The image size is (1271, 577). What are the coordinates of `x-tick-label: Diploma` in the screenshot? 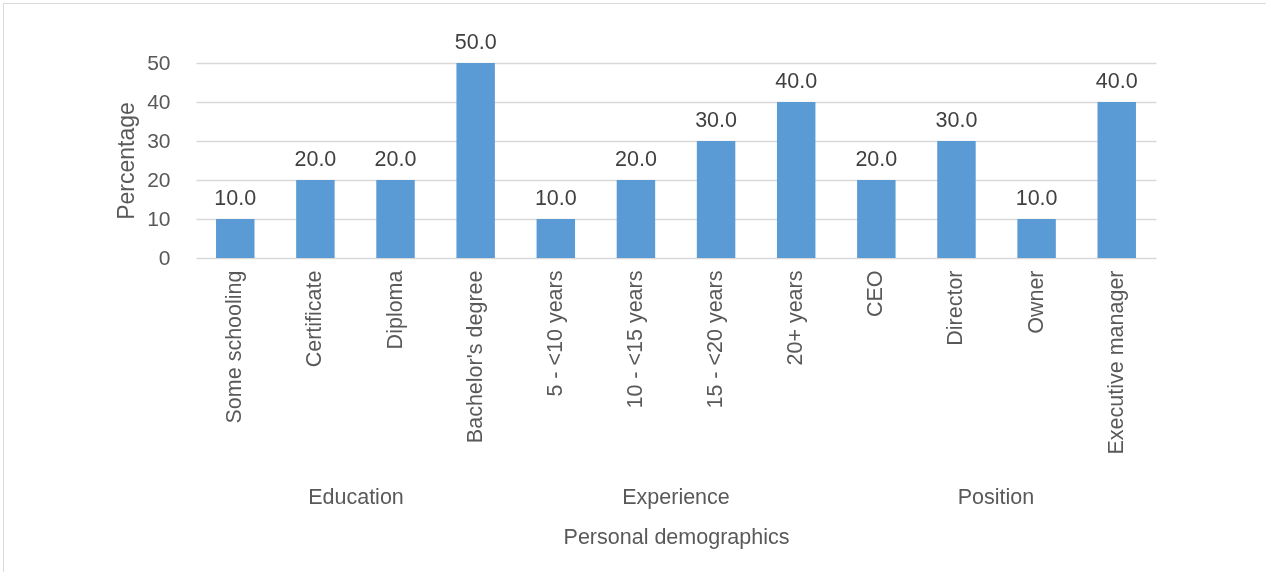 It's located at (394, 310).